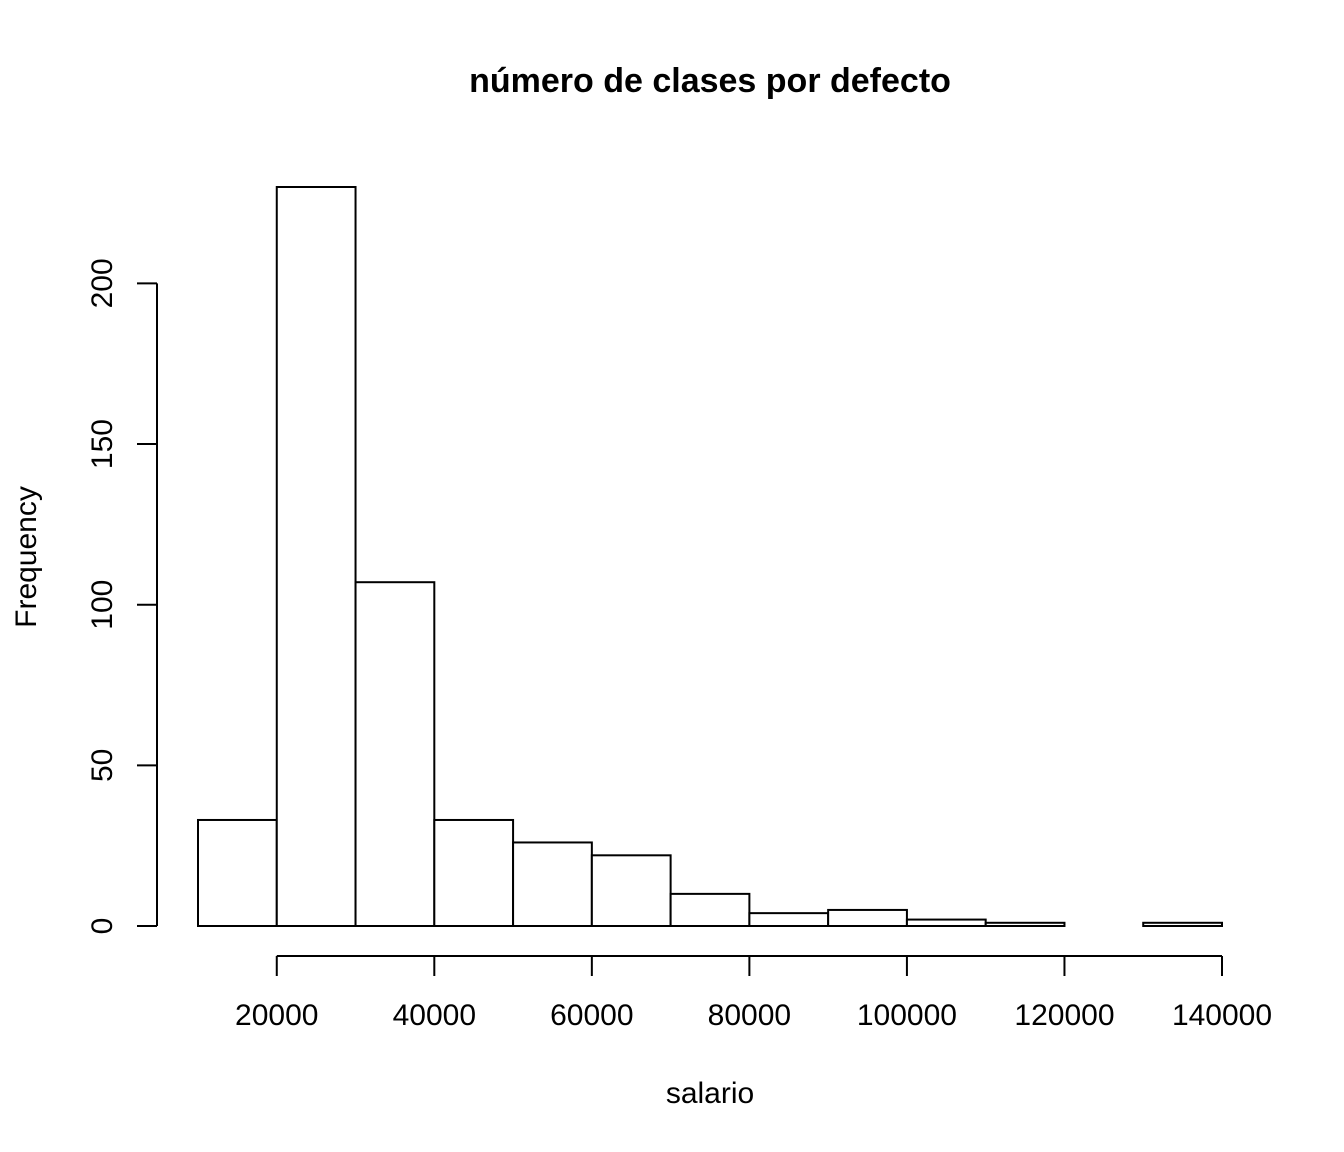 This screenshot has width=1344, height=1152. Describe the element at coordinates (102, 444) in the screenshot. I see `y-tick-label-3: 150` at that location.